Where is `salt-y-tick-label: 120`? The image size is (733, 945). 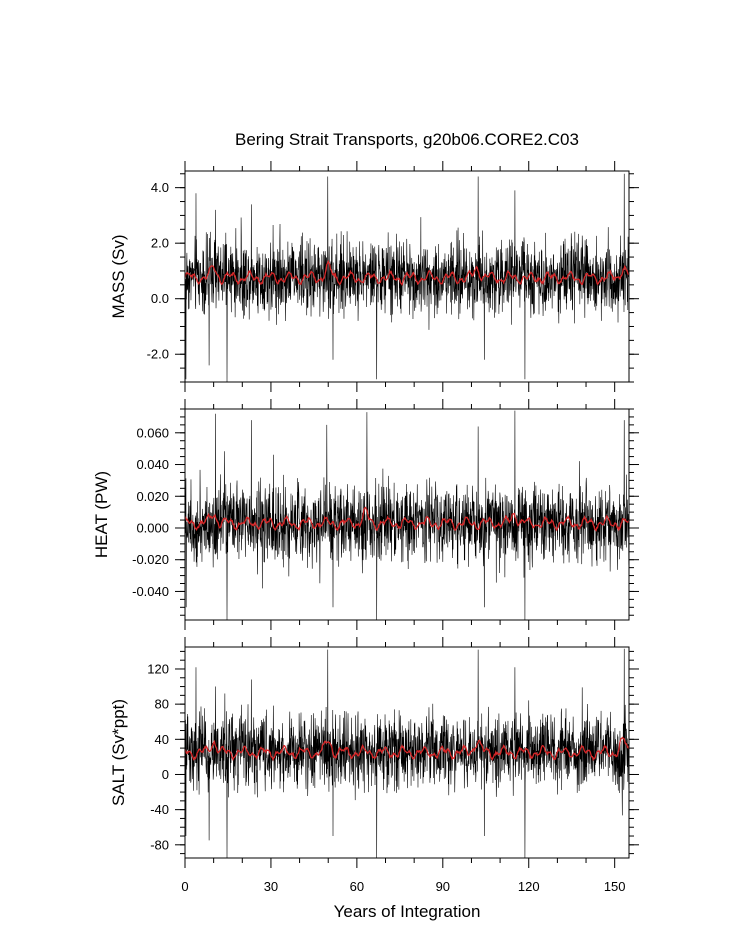 salt-y-tick-label: 120 is located at coordinates (158, 668).